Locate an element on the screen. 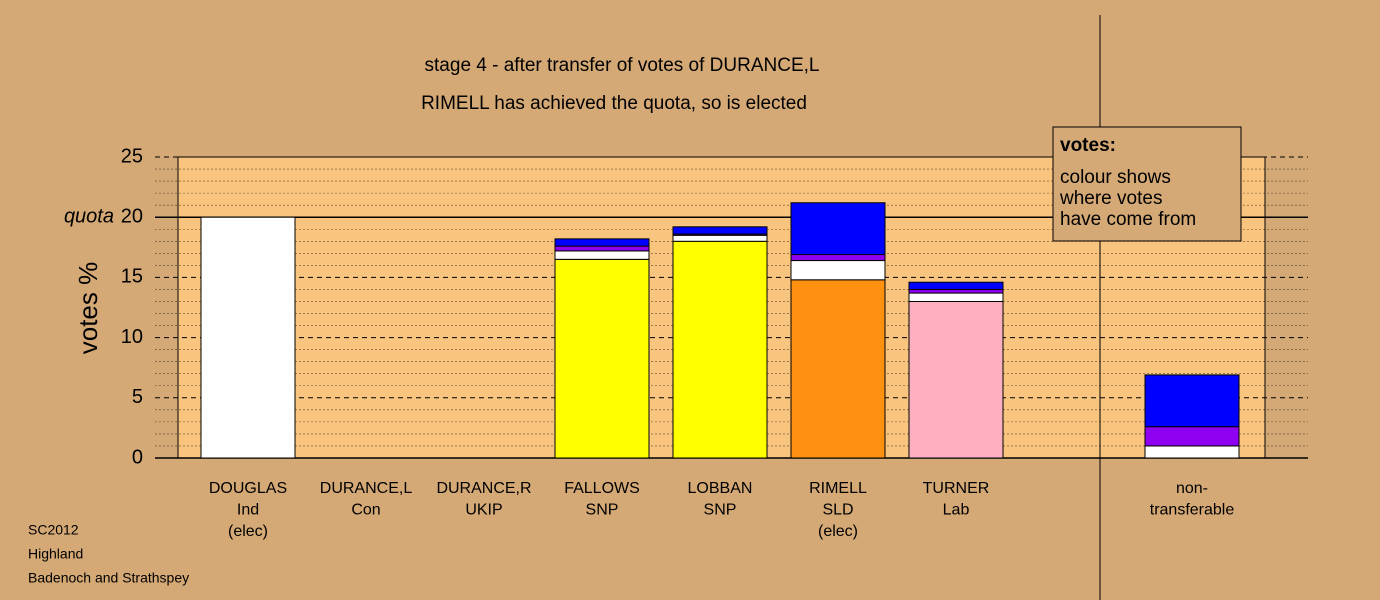 This screenshot has width=1380, height=600. y-tick-label: 5 is located at coordinates (137, 397).